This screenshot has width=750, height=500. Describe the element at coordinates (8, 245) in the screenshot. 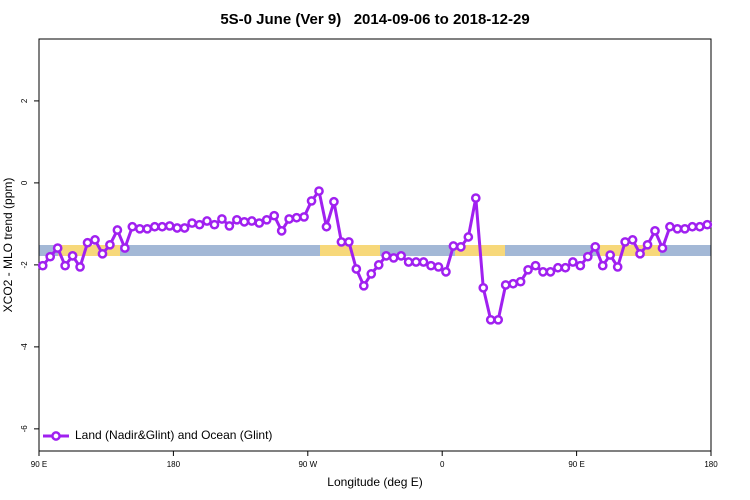

I see `y-axis-label: XCO2 - MLO trend (ppm)` at that location.